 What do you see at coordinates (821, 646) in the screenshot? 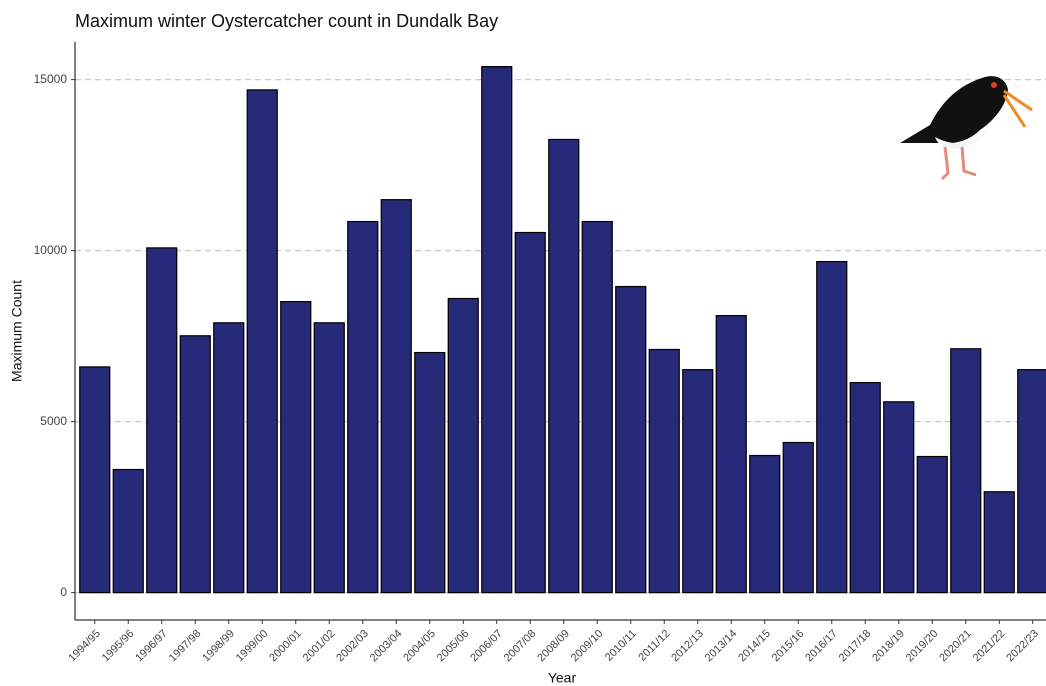
I see `x-tick-label: 2016/17` at bounding box center [821, 646].